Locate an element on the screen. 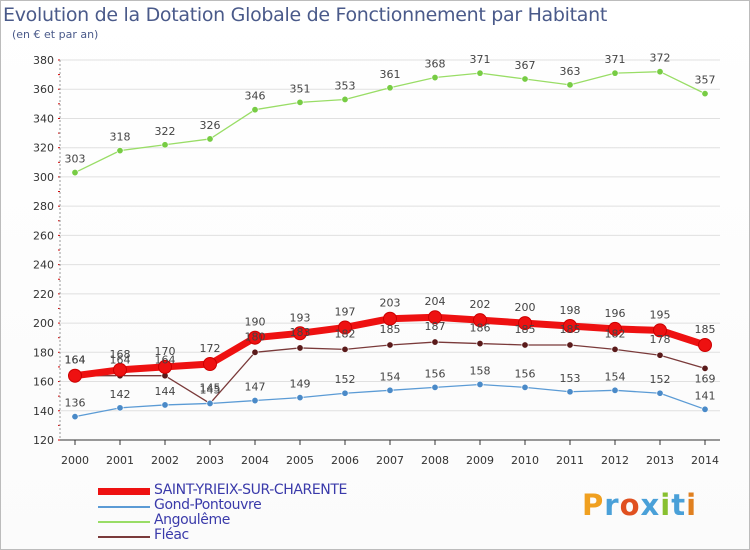 This screenshot has width=750, height=550. data-label: 180 is located at coordinates (255, 336).